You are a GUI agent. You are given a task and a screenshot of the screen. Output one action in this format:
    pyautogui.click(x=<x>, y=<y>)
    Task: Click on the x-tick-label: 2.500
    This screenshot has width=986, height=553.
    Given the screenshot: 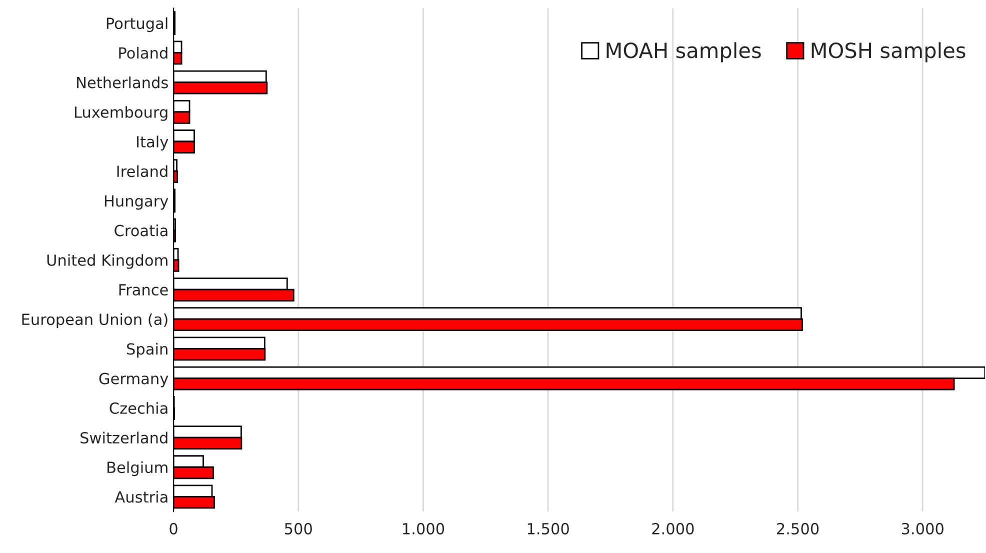 What is the action you would take?
    pyautogui.click(x=798, y=528)
    